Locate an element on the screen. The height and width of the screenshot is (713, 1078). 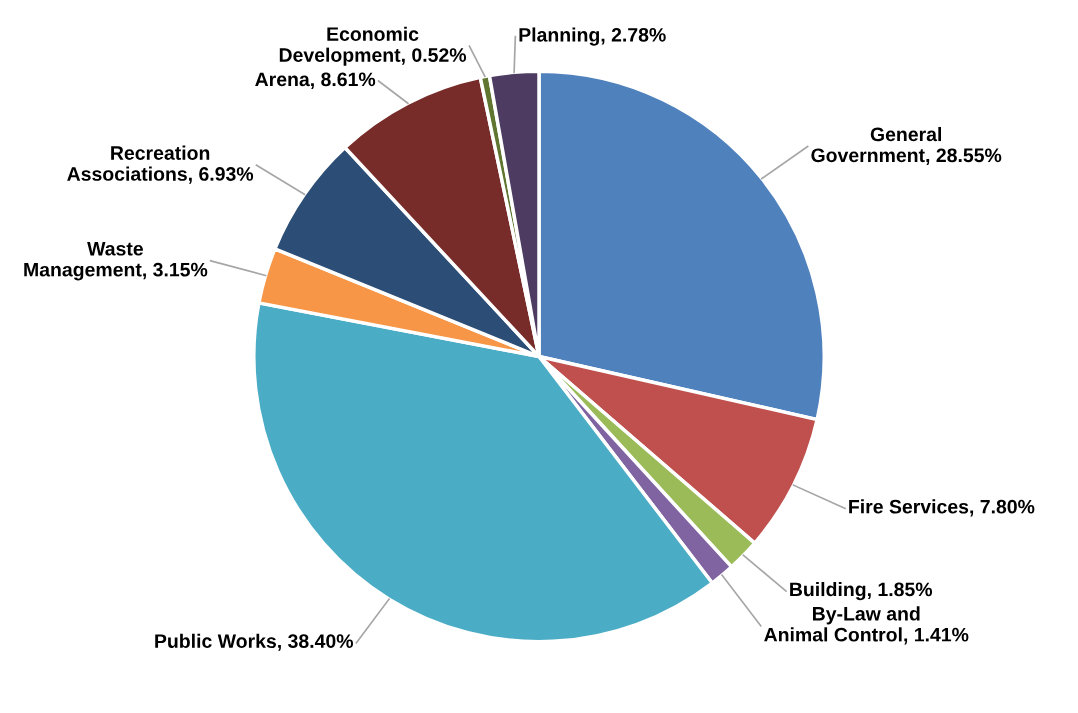
slice-label: By-Law and Animal Control, 1.41% is located at coordinates (866, 625).